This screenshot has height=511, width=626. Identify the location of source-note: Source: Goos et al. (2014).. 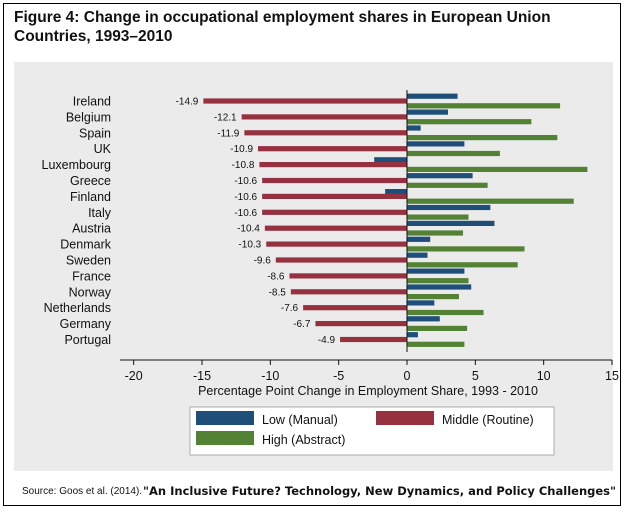
(82, 491).